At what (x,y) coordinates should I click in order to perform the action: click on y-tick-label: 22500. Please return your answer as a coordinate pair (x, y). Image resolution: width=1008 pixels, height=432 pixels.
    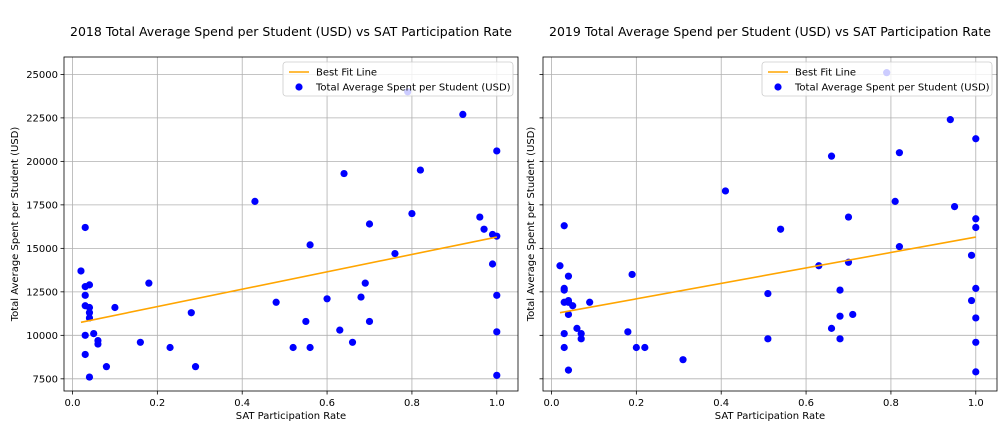
    Looking at the image, I should click on (42, 118).